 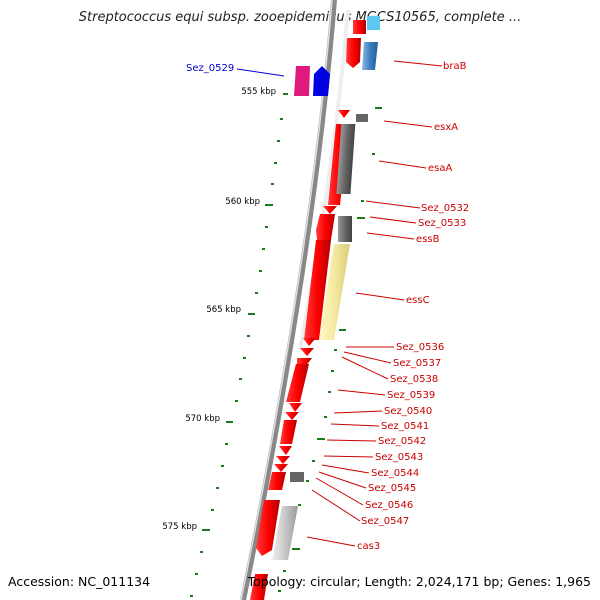 I want to click on leader-sez0539, so click(x=361, y=392).